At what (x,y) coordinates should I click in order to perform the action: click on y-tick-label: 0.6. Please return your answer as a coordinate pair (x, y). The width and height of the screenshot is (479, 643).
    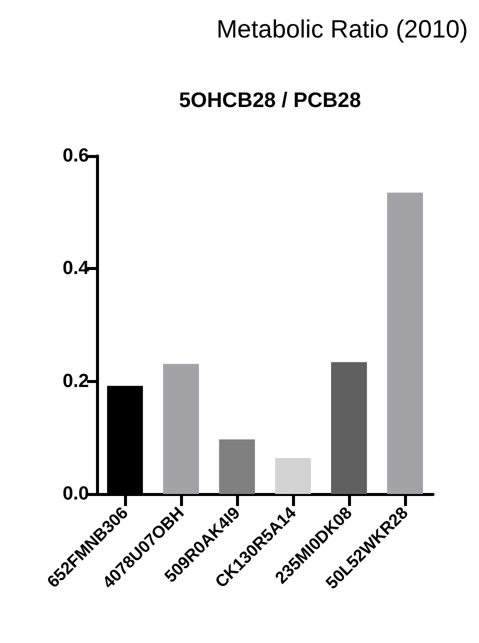
    Looking at the image, I should click on (75, 156).